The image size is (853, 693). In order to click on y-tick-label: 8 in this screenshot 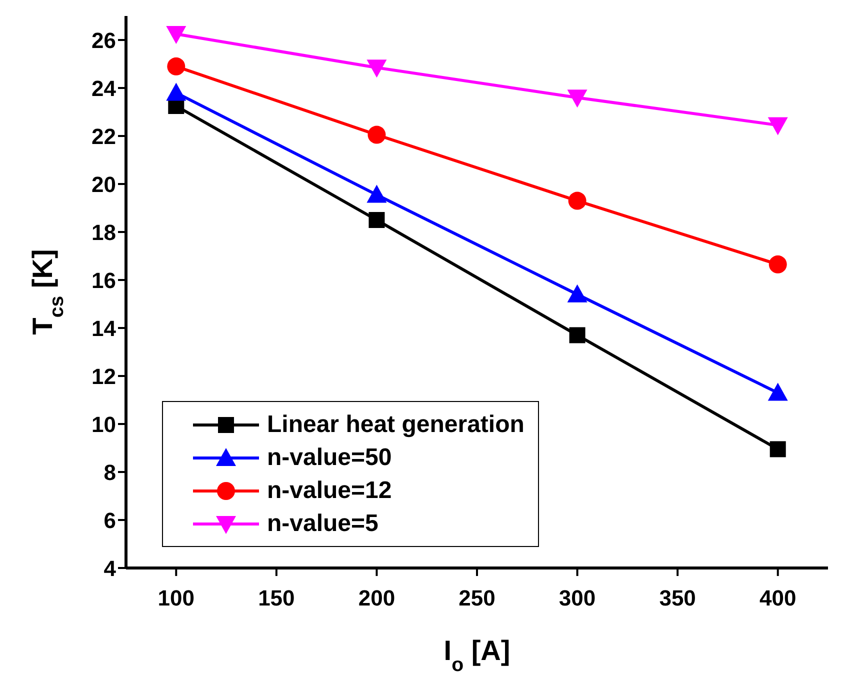, I will do `click(110, 472)`.